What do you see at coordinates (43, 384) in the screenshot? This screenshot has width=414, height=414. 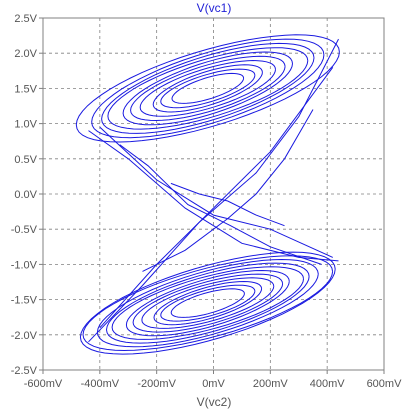 I see `x-tick-label: -600mV` at bounding box center [43, 384].